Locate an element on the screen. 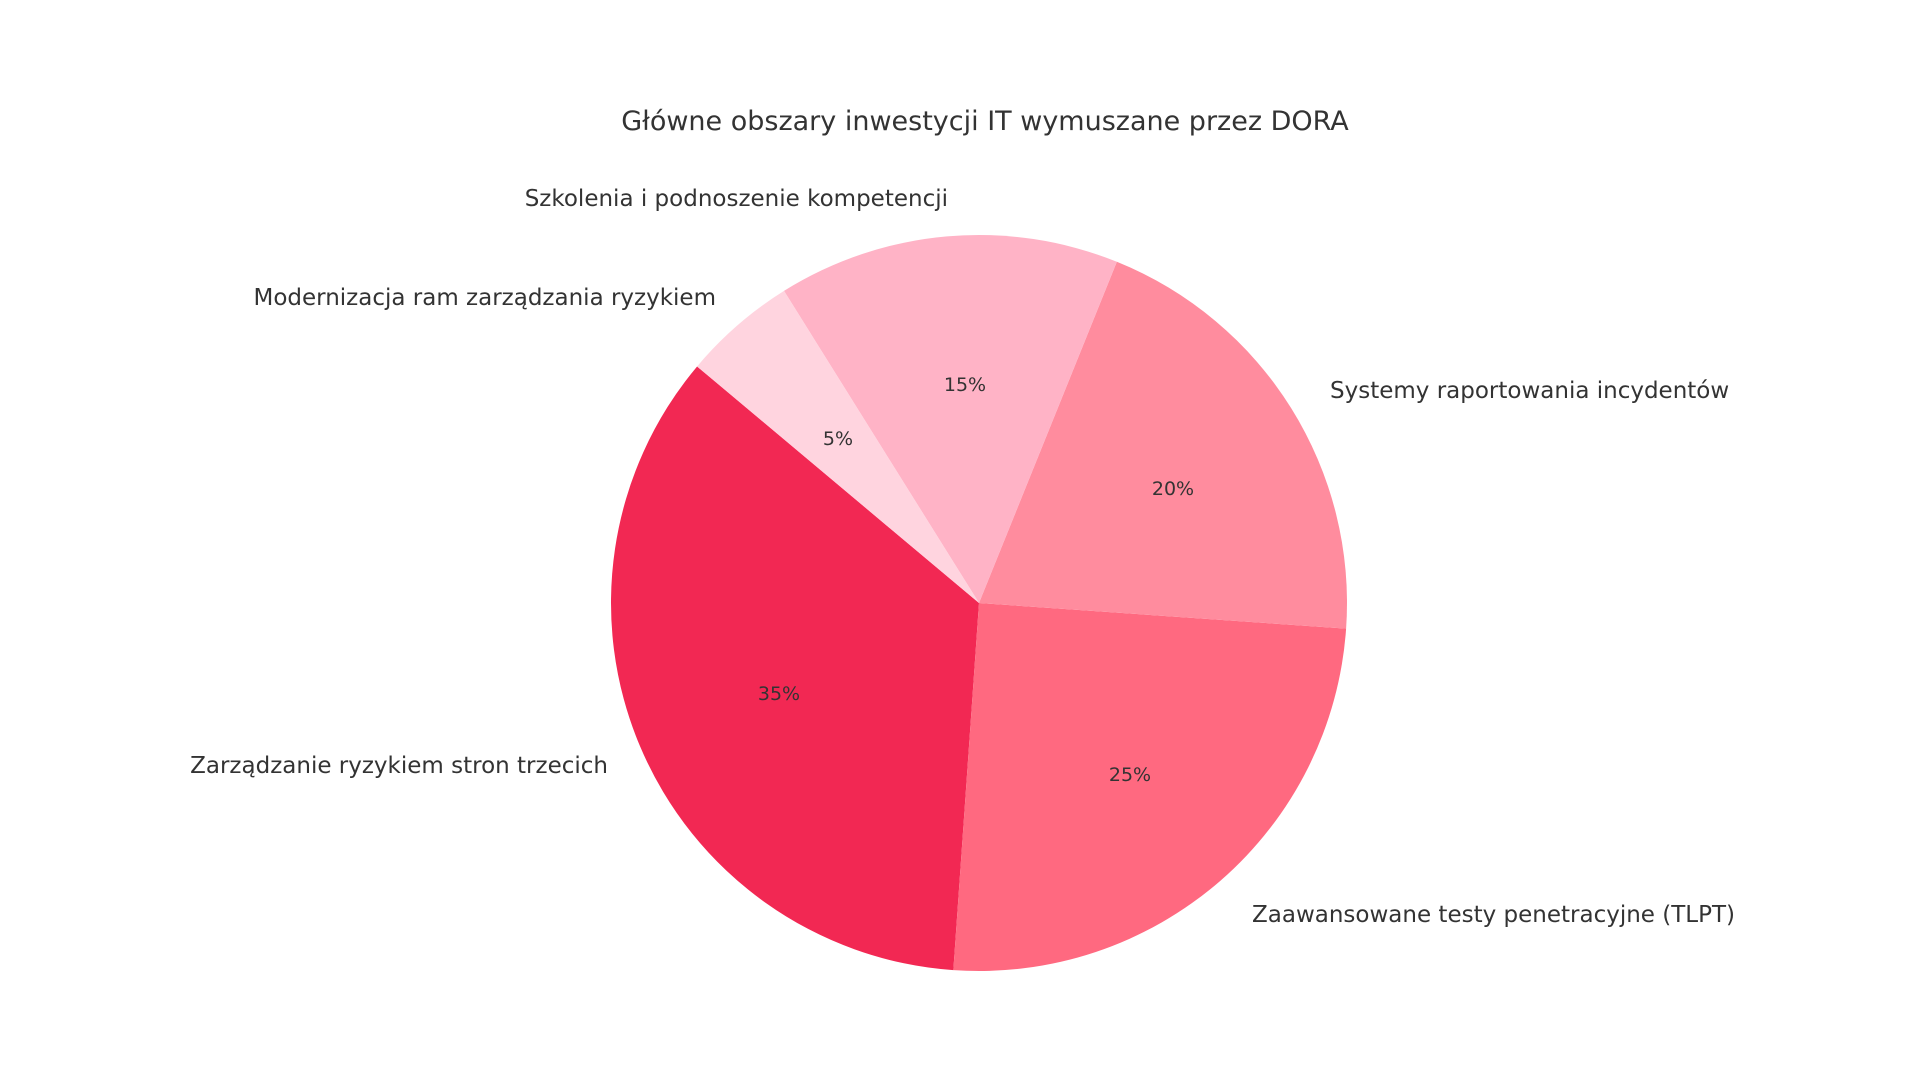  slice-pct-20: 20% is located at coordinates (1173, 489).